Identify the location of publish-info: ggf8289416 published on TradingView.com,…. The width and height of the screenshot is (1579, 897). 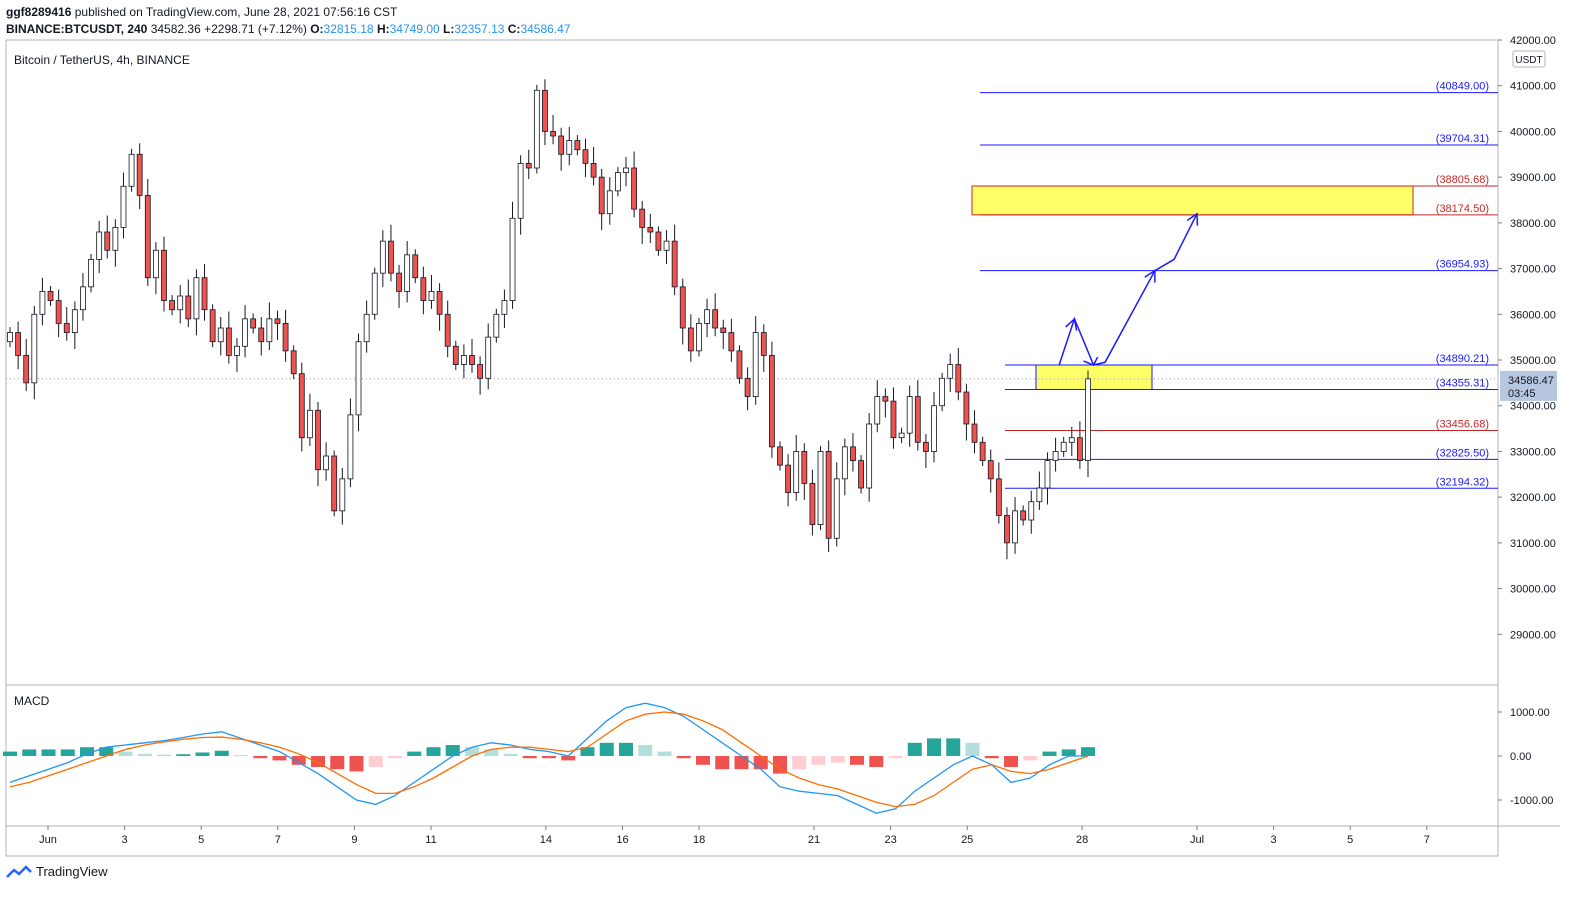
(288, 12).